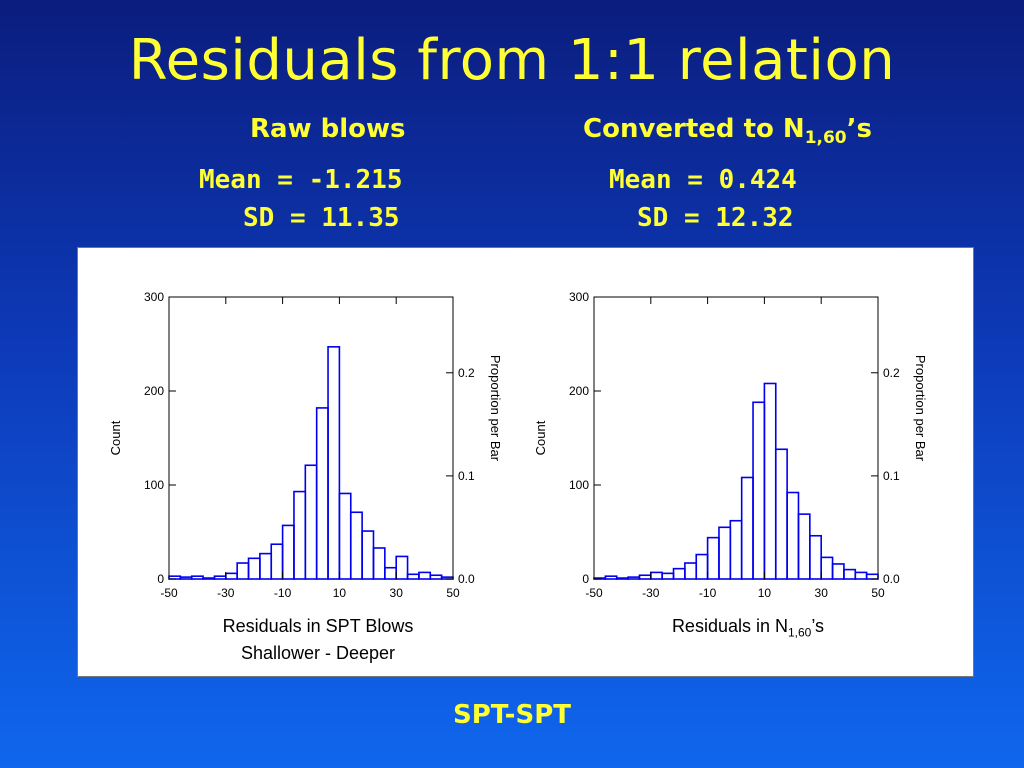  Describe the element at coordinates (154, 297) in the screenshot. I see `left-y-tick-label: 300` at that location.